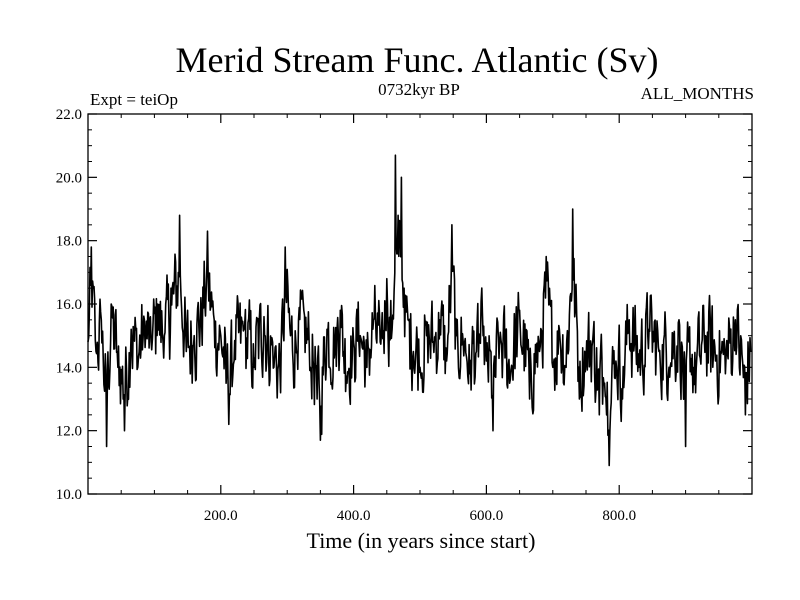 Image resolution: width=800 pixels, height=600 pixels. What do you see at coordinates (134, 99) in the screenshot?
I see `experiment-label: Expt = teiOp` at bounding box center [134, 99].